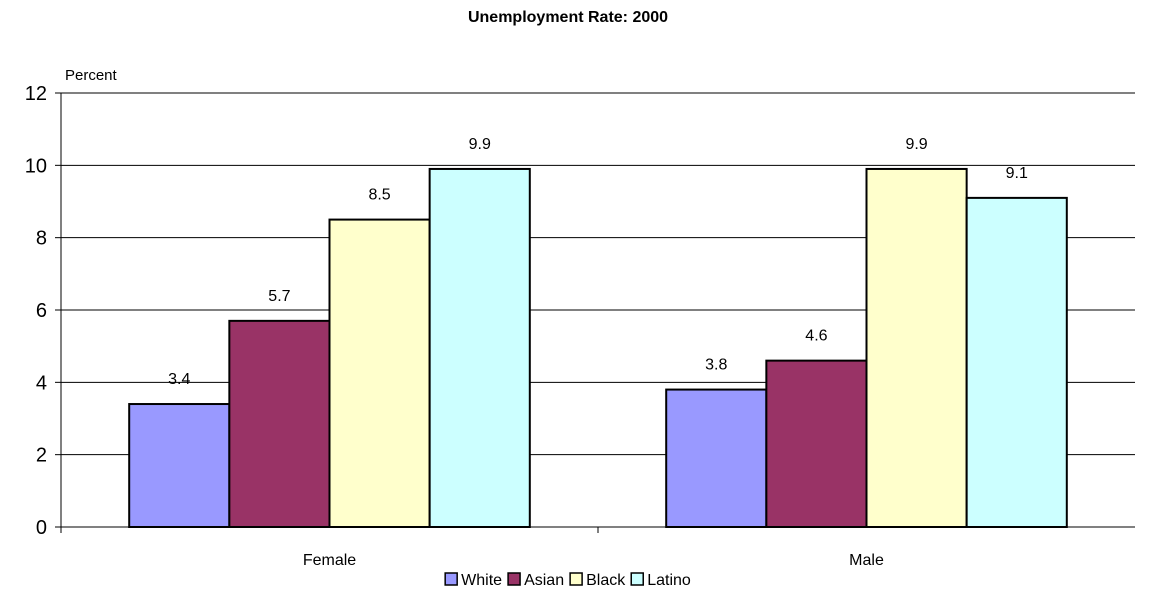 This screenshot has width=1156, height=601. I want to click on chart-title: Unemployment Rate: 2000, so click(568, 17).